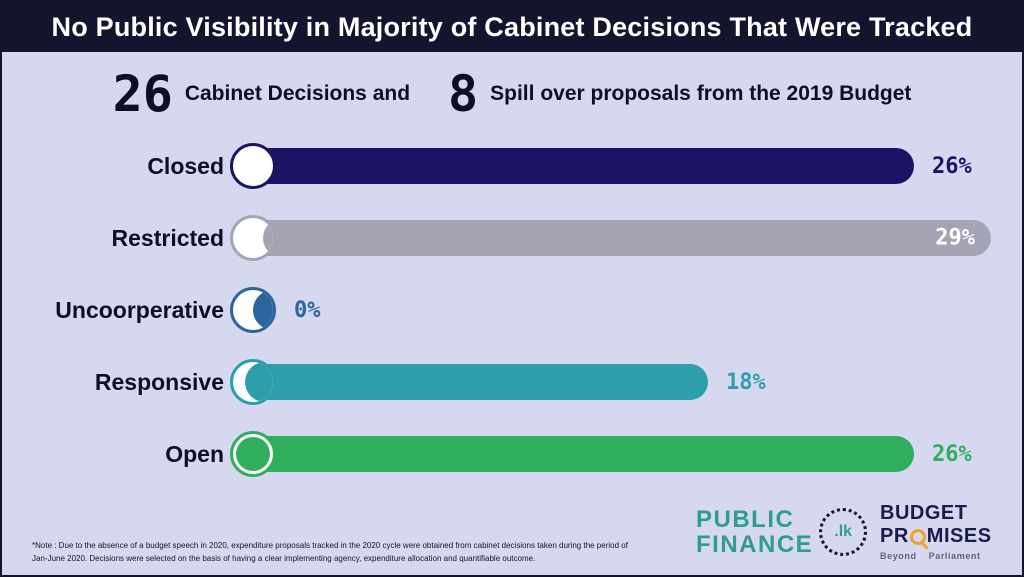 The image size is (1024, 577). Describe the element at coordinates (167, 237) in the screenshot. I see `category-label: Restricted` at that location.